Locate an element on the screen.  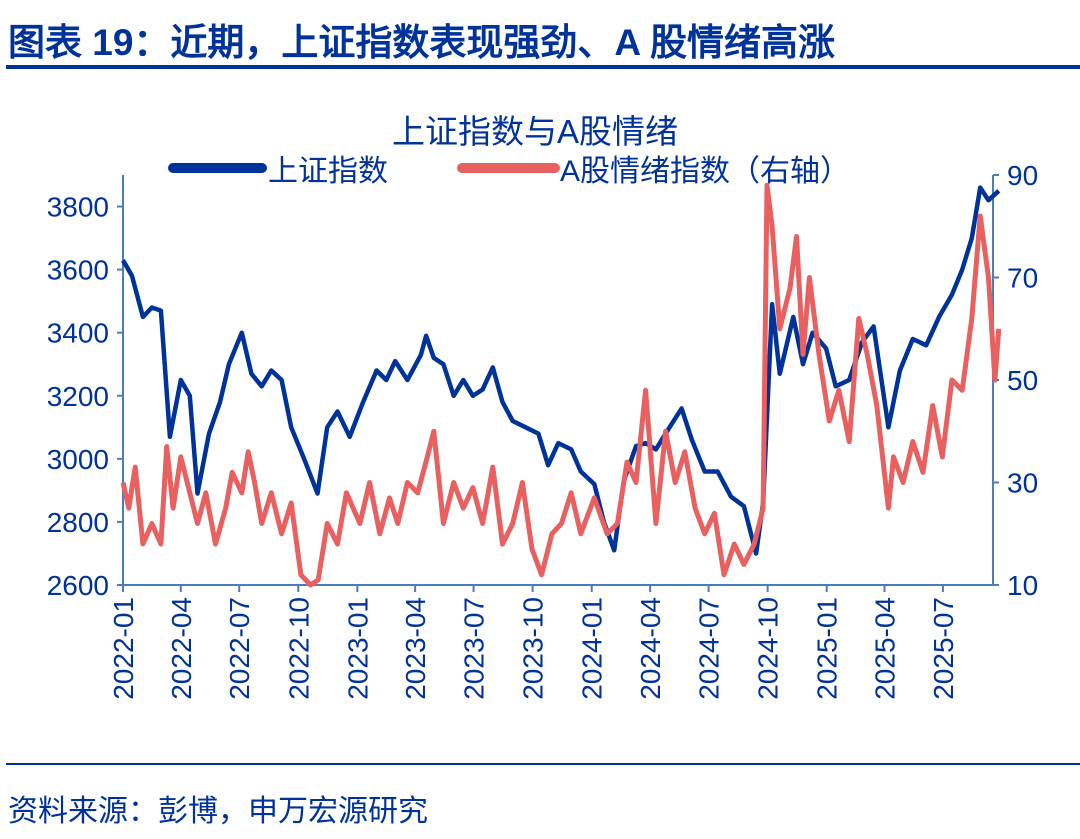
x-tick-label: 2025-07 is located at coordinates (943, 648).